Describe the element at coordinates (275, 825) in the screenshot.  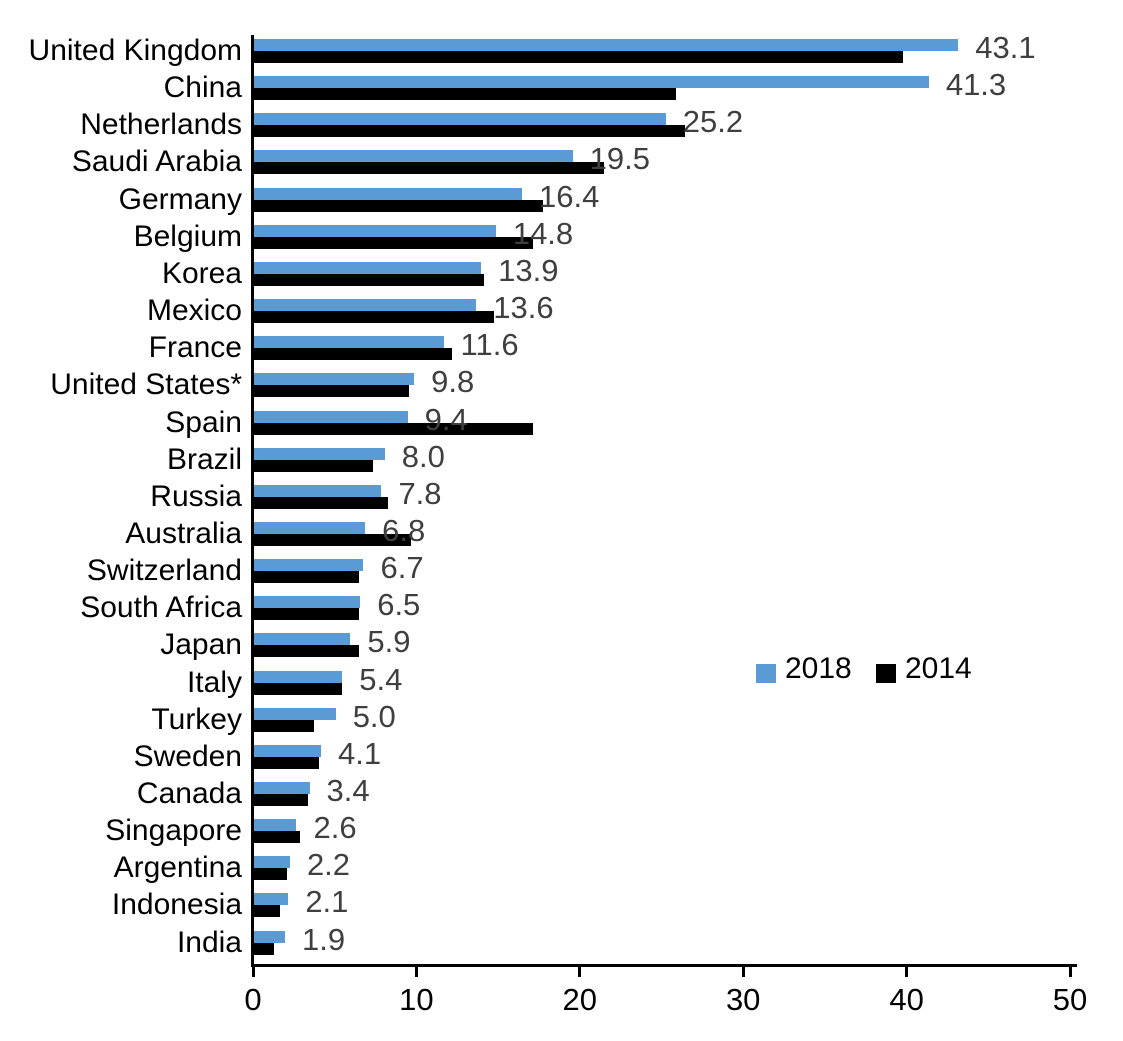
I see `bar-2018-singapore` at that location.